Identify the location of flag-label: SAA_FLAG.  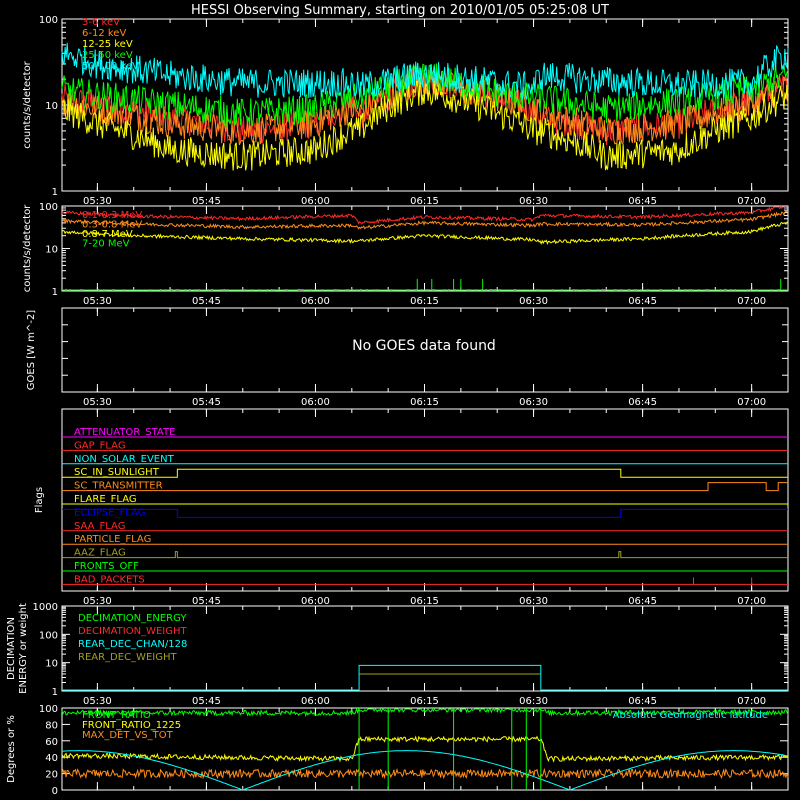
(99, 526).